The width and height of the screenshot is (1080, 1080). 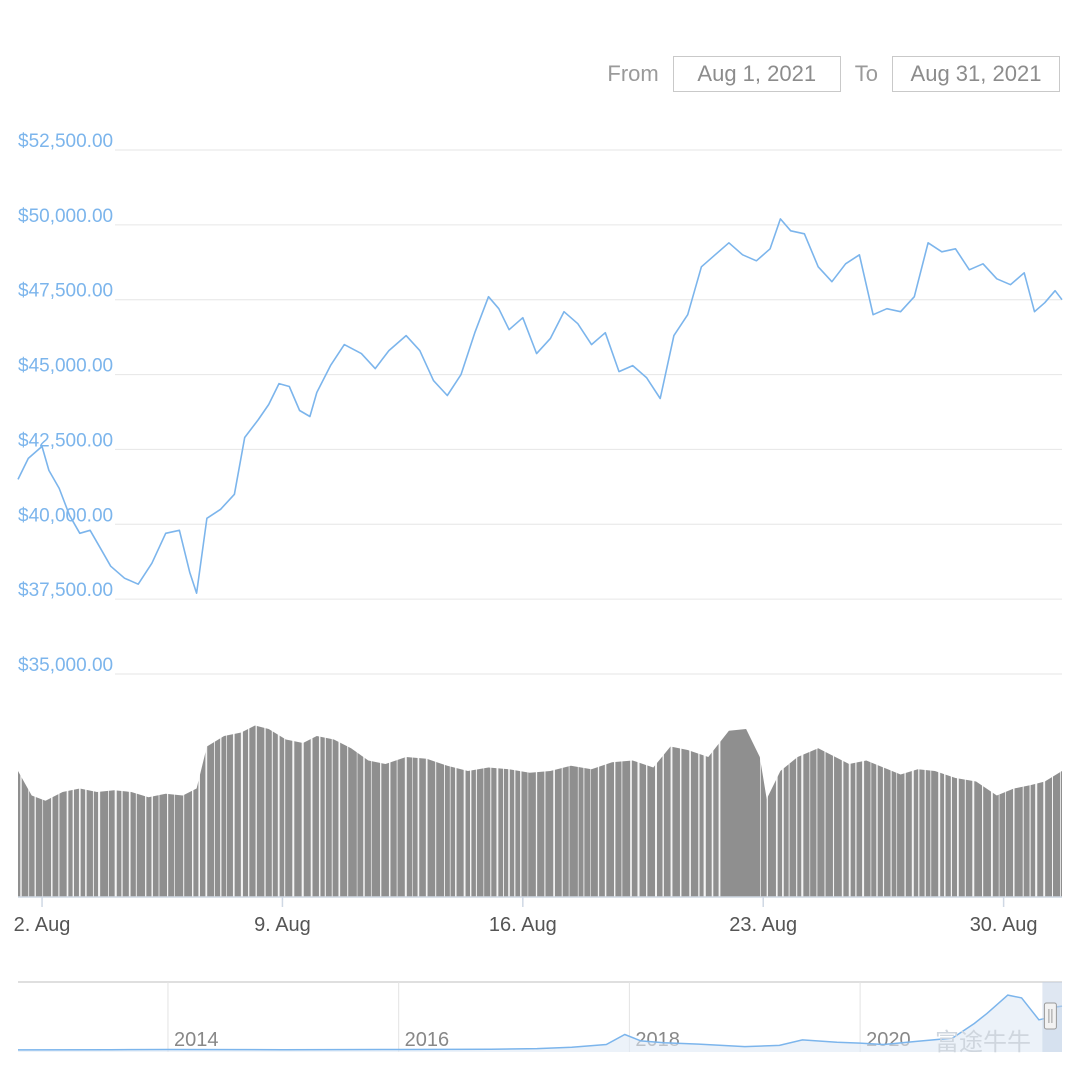 I want to click on from-label: From, so click(x=633, y=73).